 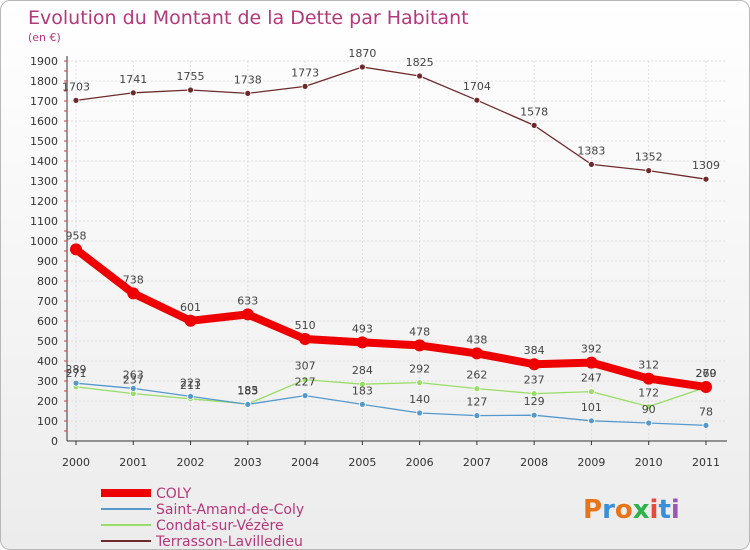 What do you see at coordinates (54, 441) in the screenshot?
I see `y-tick-label: 0` at bounding box center [54, 441].